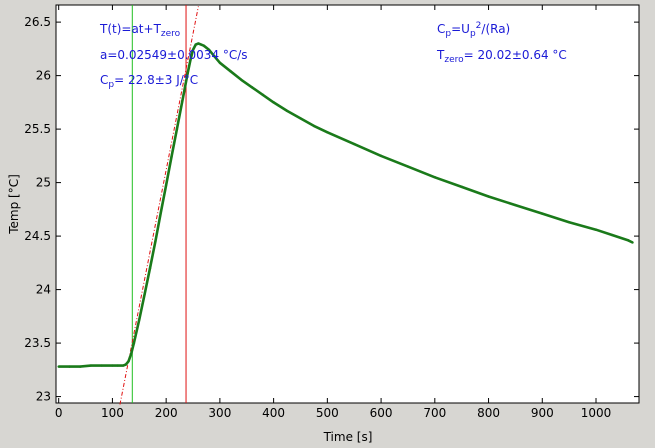 This screenshot has height=448, width=655. I want to click on y-tick-label: 24.5, so click(37, 236).